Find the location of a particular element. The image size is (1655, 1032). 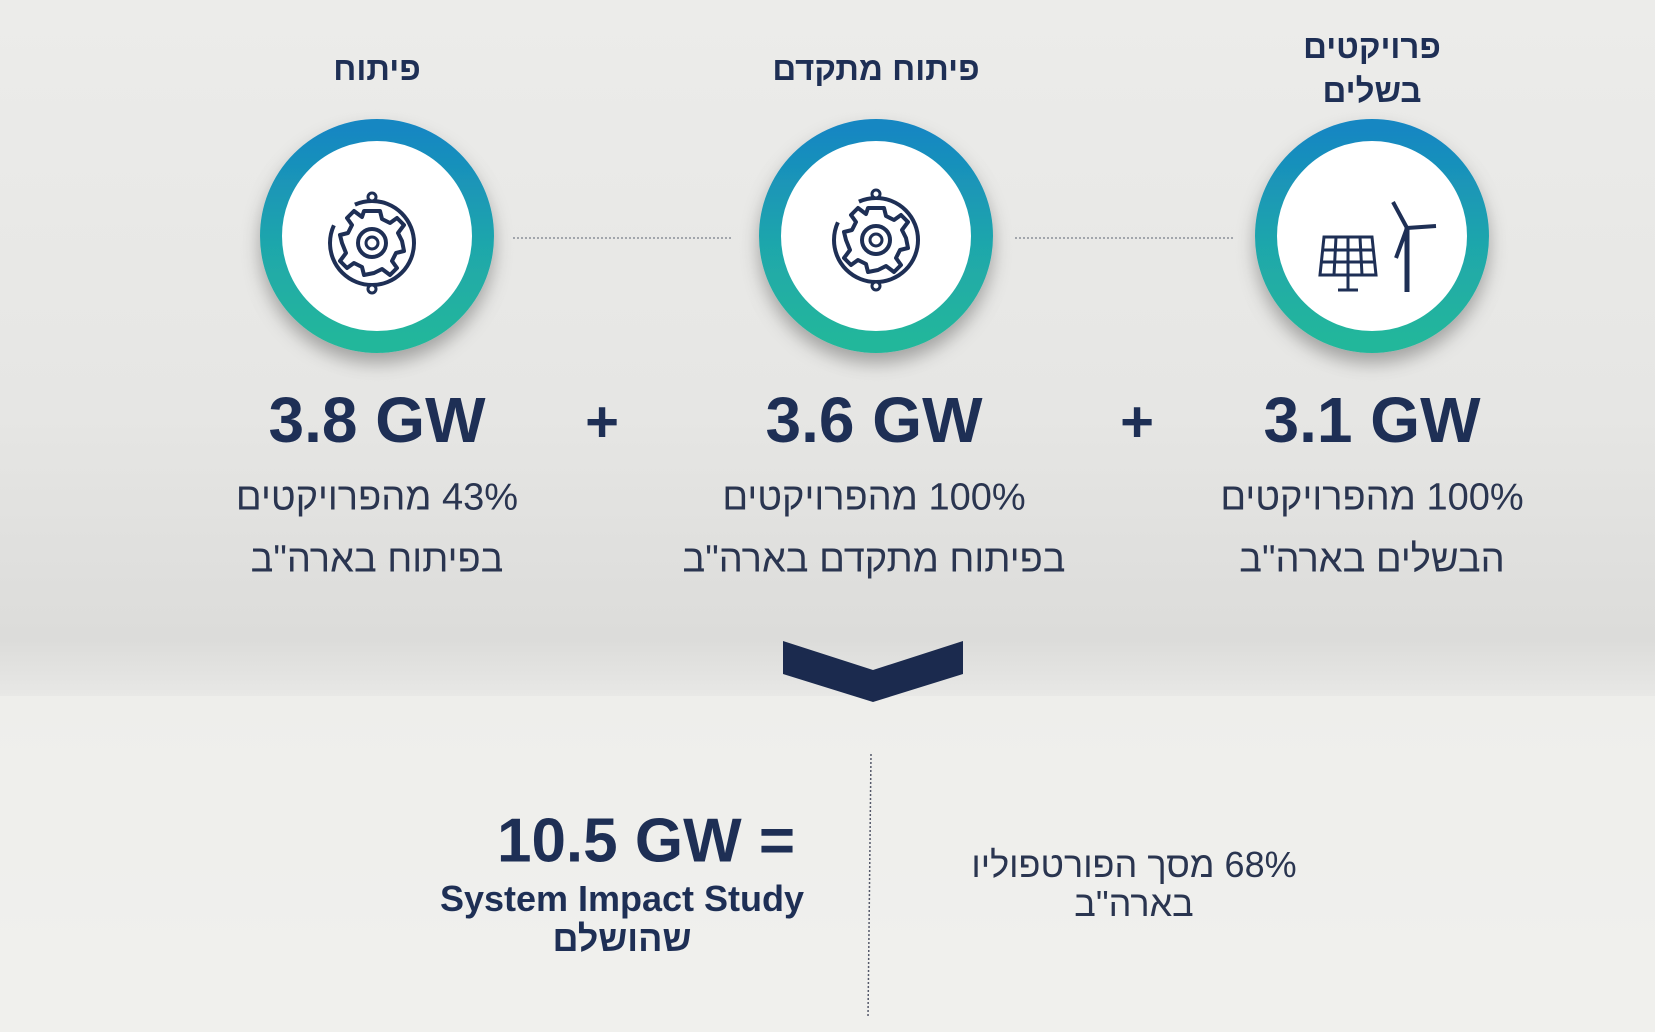

total-label: שהושלם is located at coordinates (622, 938).